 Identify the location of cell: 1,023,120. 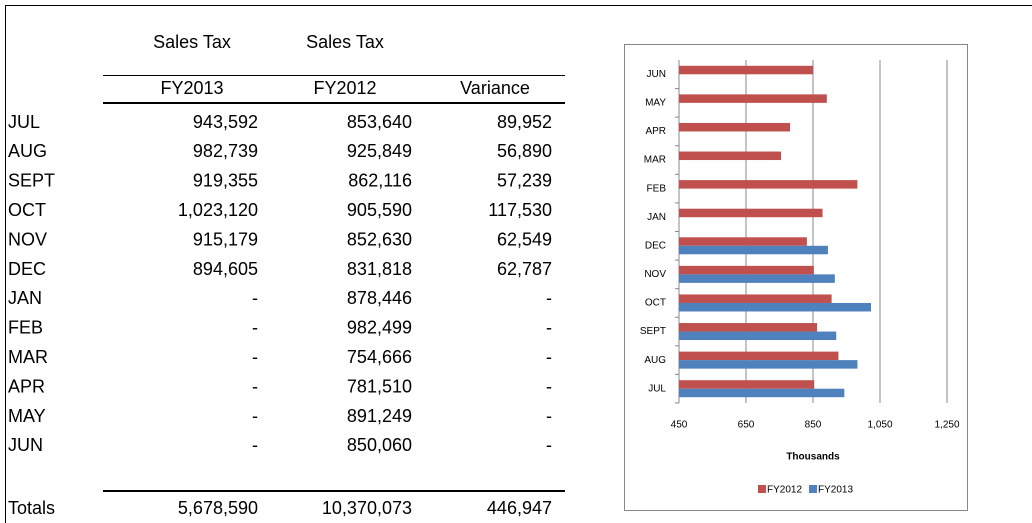
(218, 210).